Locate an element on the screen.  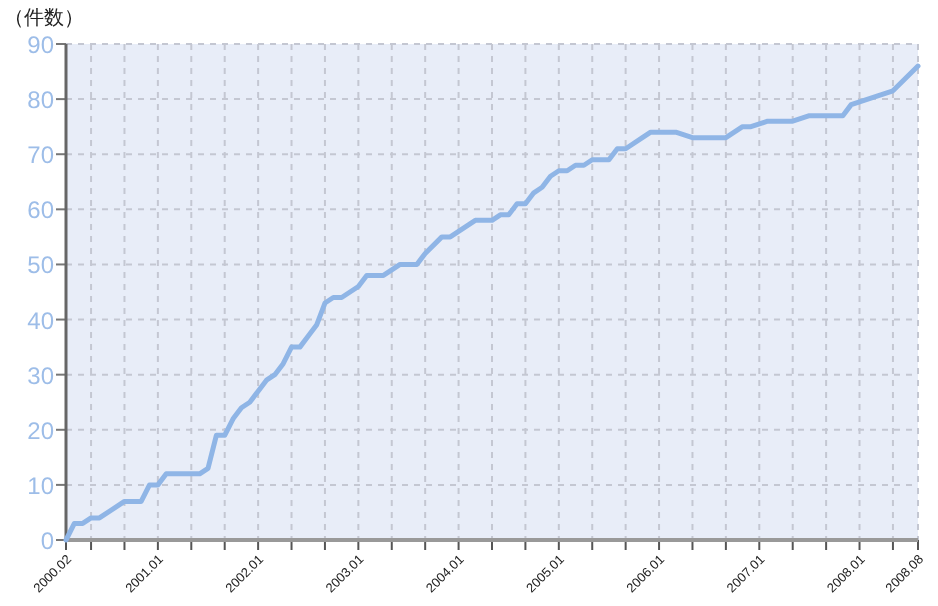
y-tick-label: 90 is located at coordinates (41, 45).